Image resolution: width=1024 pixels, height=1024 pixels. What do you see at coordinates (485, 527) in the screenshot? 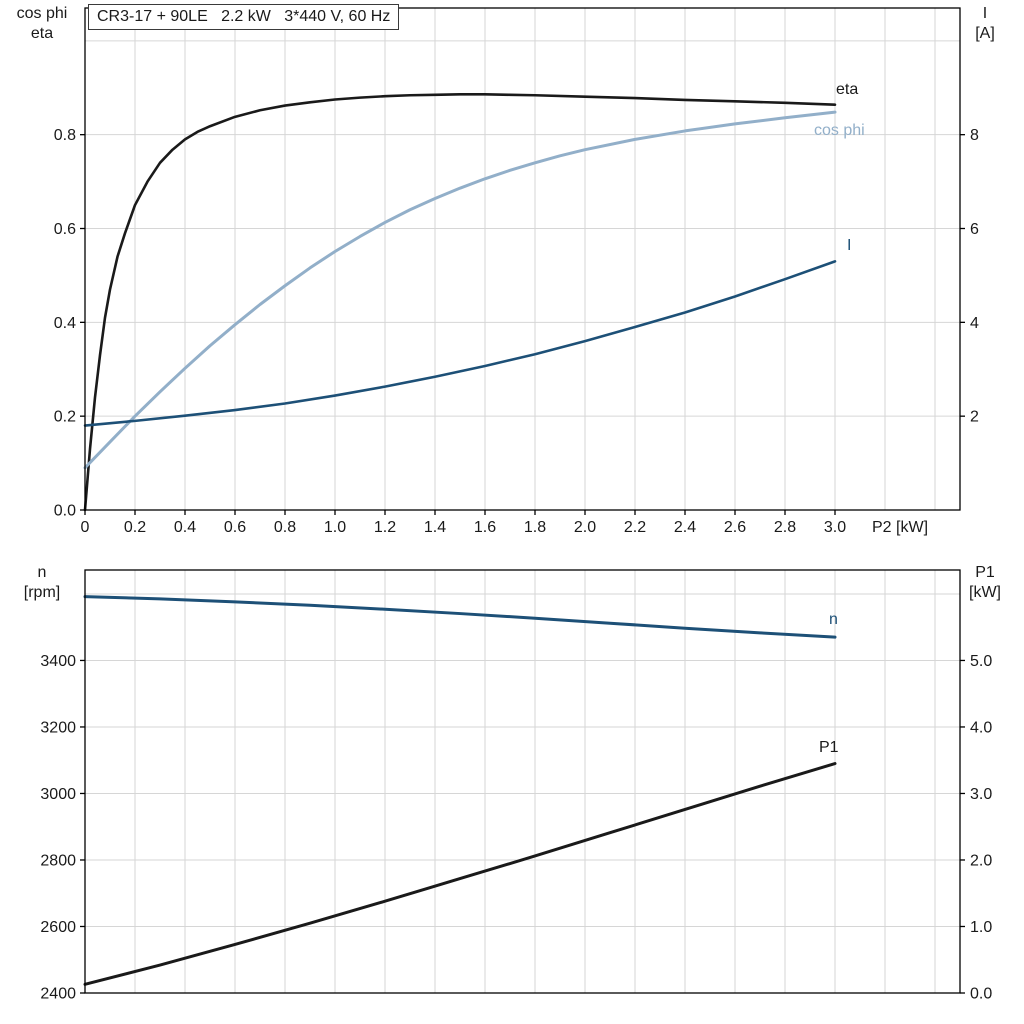
I see `x-tick-label: 1.6` at bounding box center [485, 527].